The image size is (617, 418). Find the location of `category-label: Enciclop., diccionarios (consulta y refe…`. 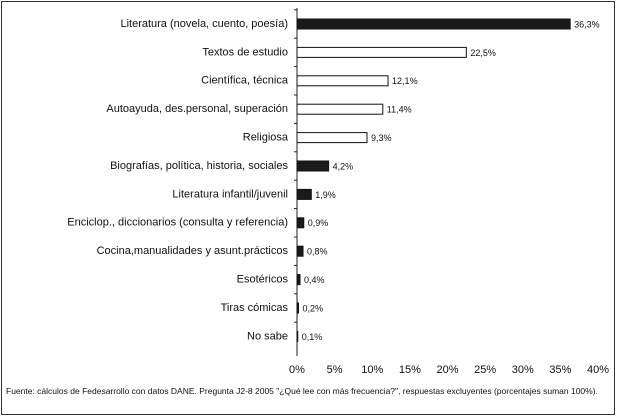

category-label: Enciclop., diccionarios (consulta y refe… is located at coordinates (177, 223).